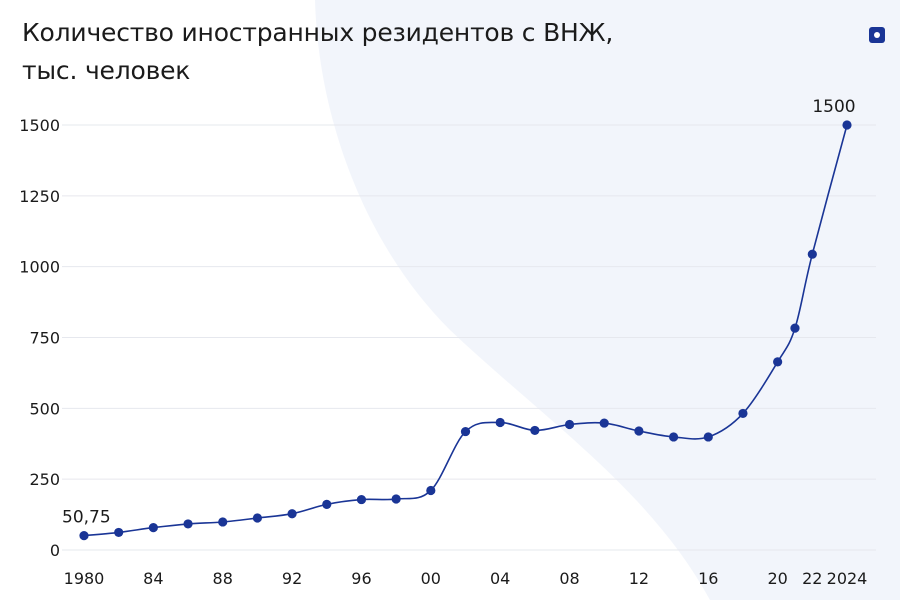 This screenshot has width=900, height=600. I want to click on x-tick-label: 20, so click(777, 578).